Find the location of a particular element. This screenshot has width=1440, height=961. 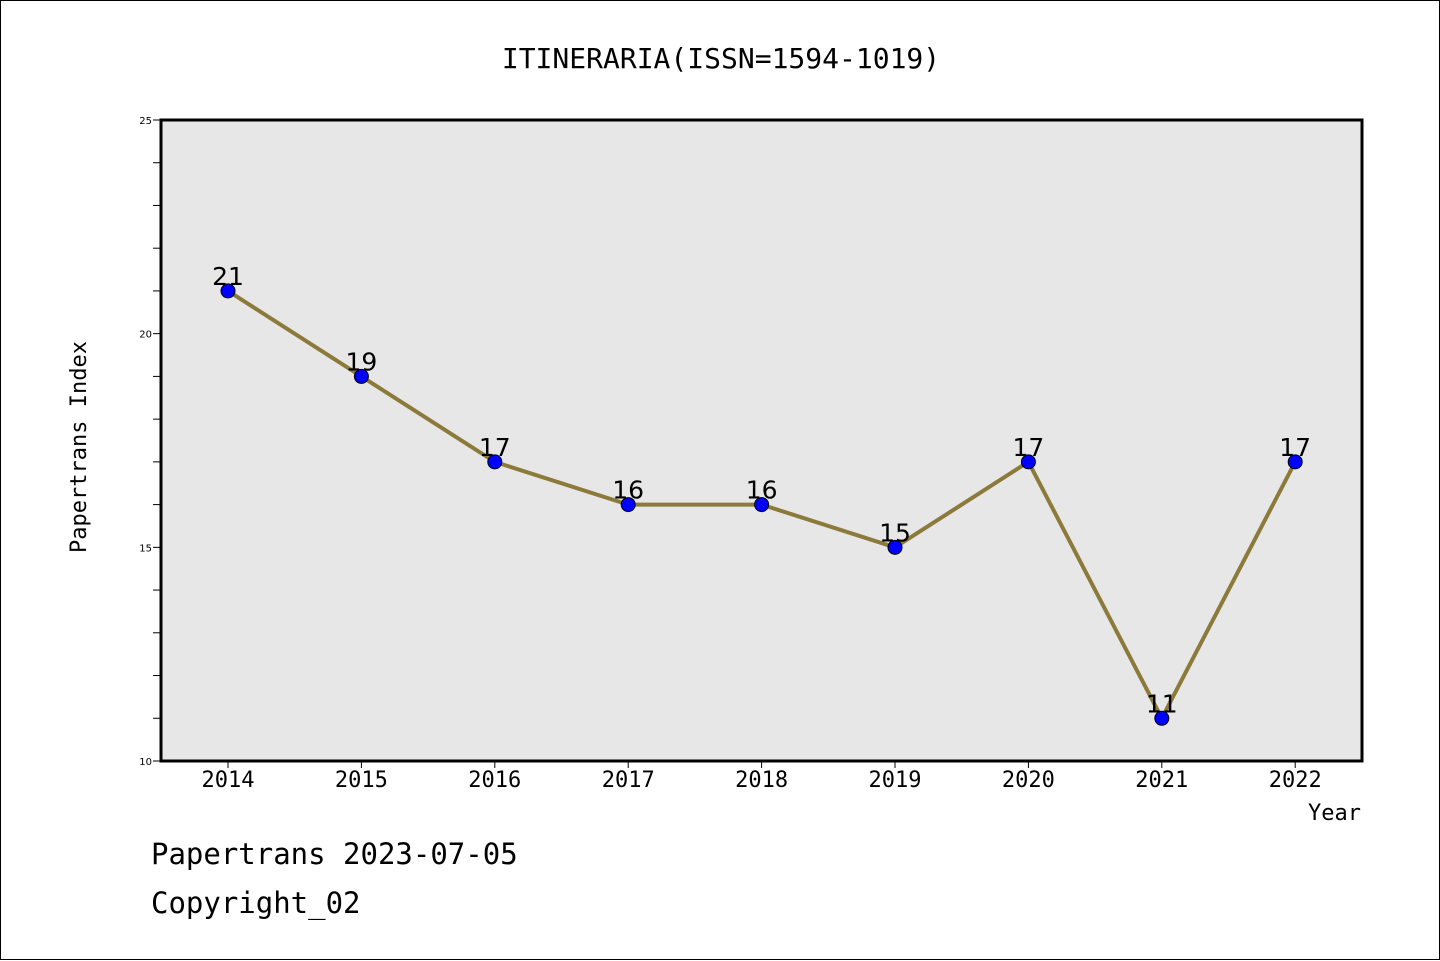

data-label: 19 is located at coordinates (361, 361).